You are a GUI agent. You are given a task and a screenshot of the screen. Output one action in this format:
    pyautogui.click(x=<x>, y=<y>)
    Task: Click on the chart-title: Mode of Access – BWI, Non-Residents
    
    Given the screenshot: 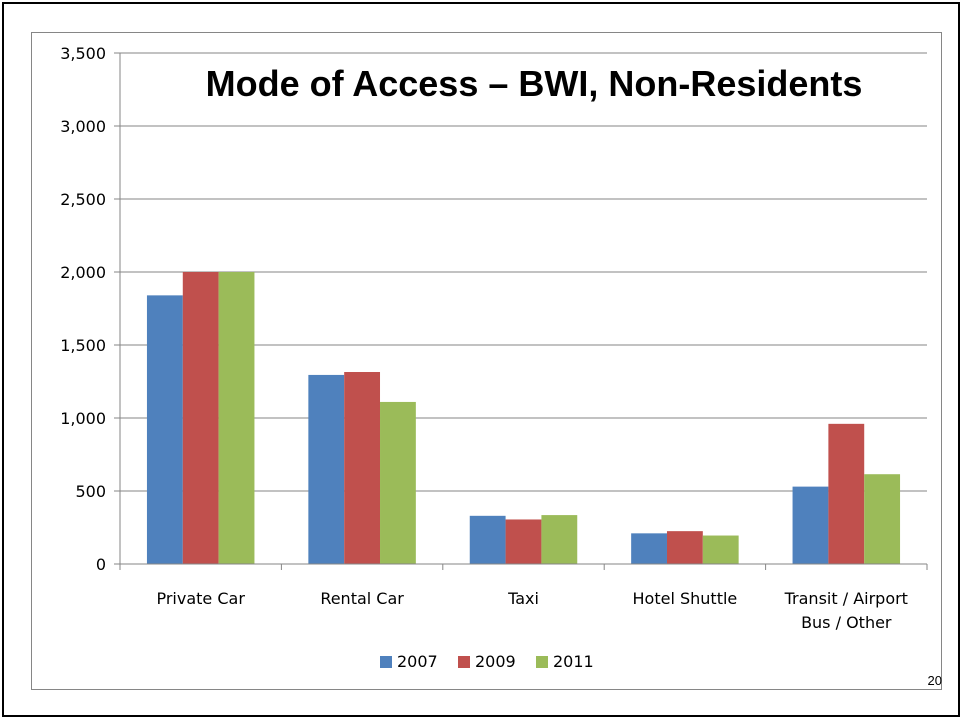 What is the action you would take?
    pyautogui.click(x=534, y=83)
    